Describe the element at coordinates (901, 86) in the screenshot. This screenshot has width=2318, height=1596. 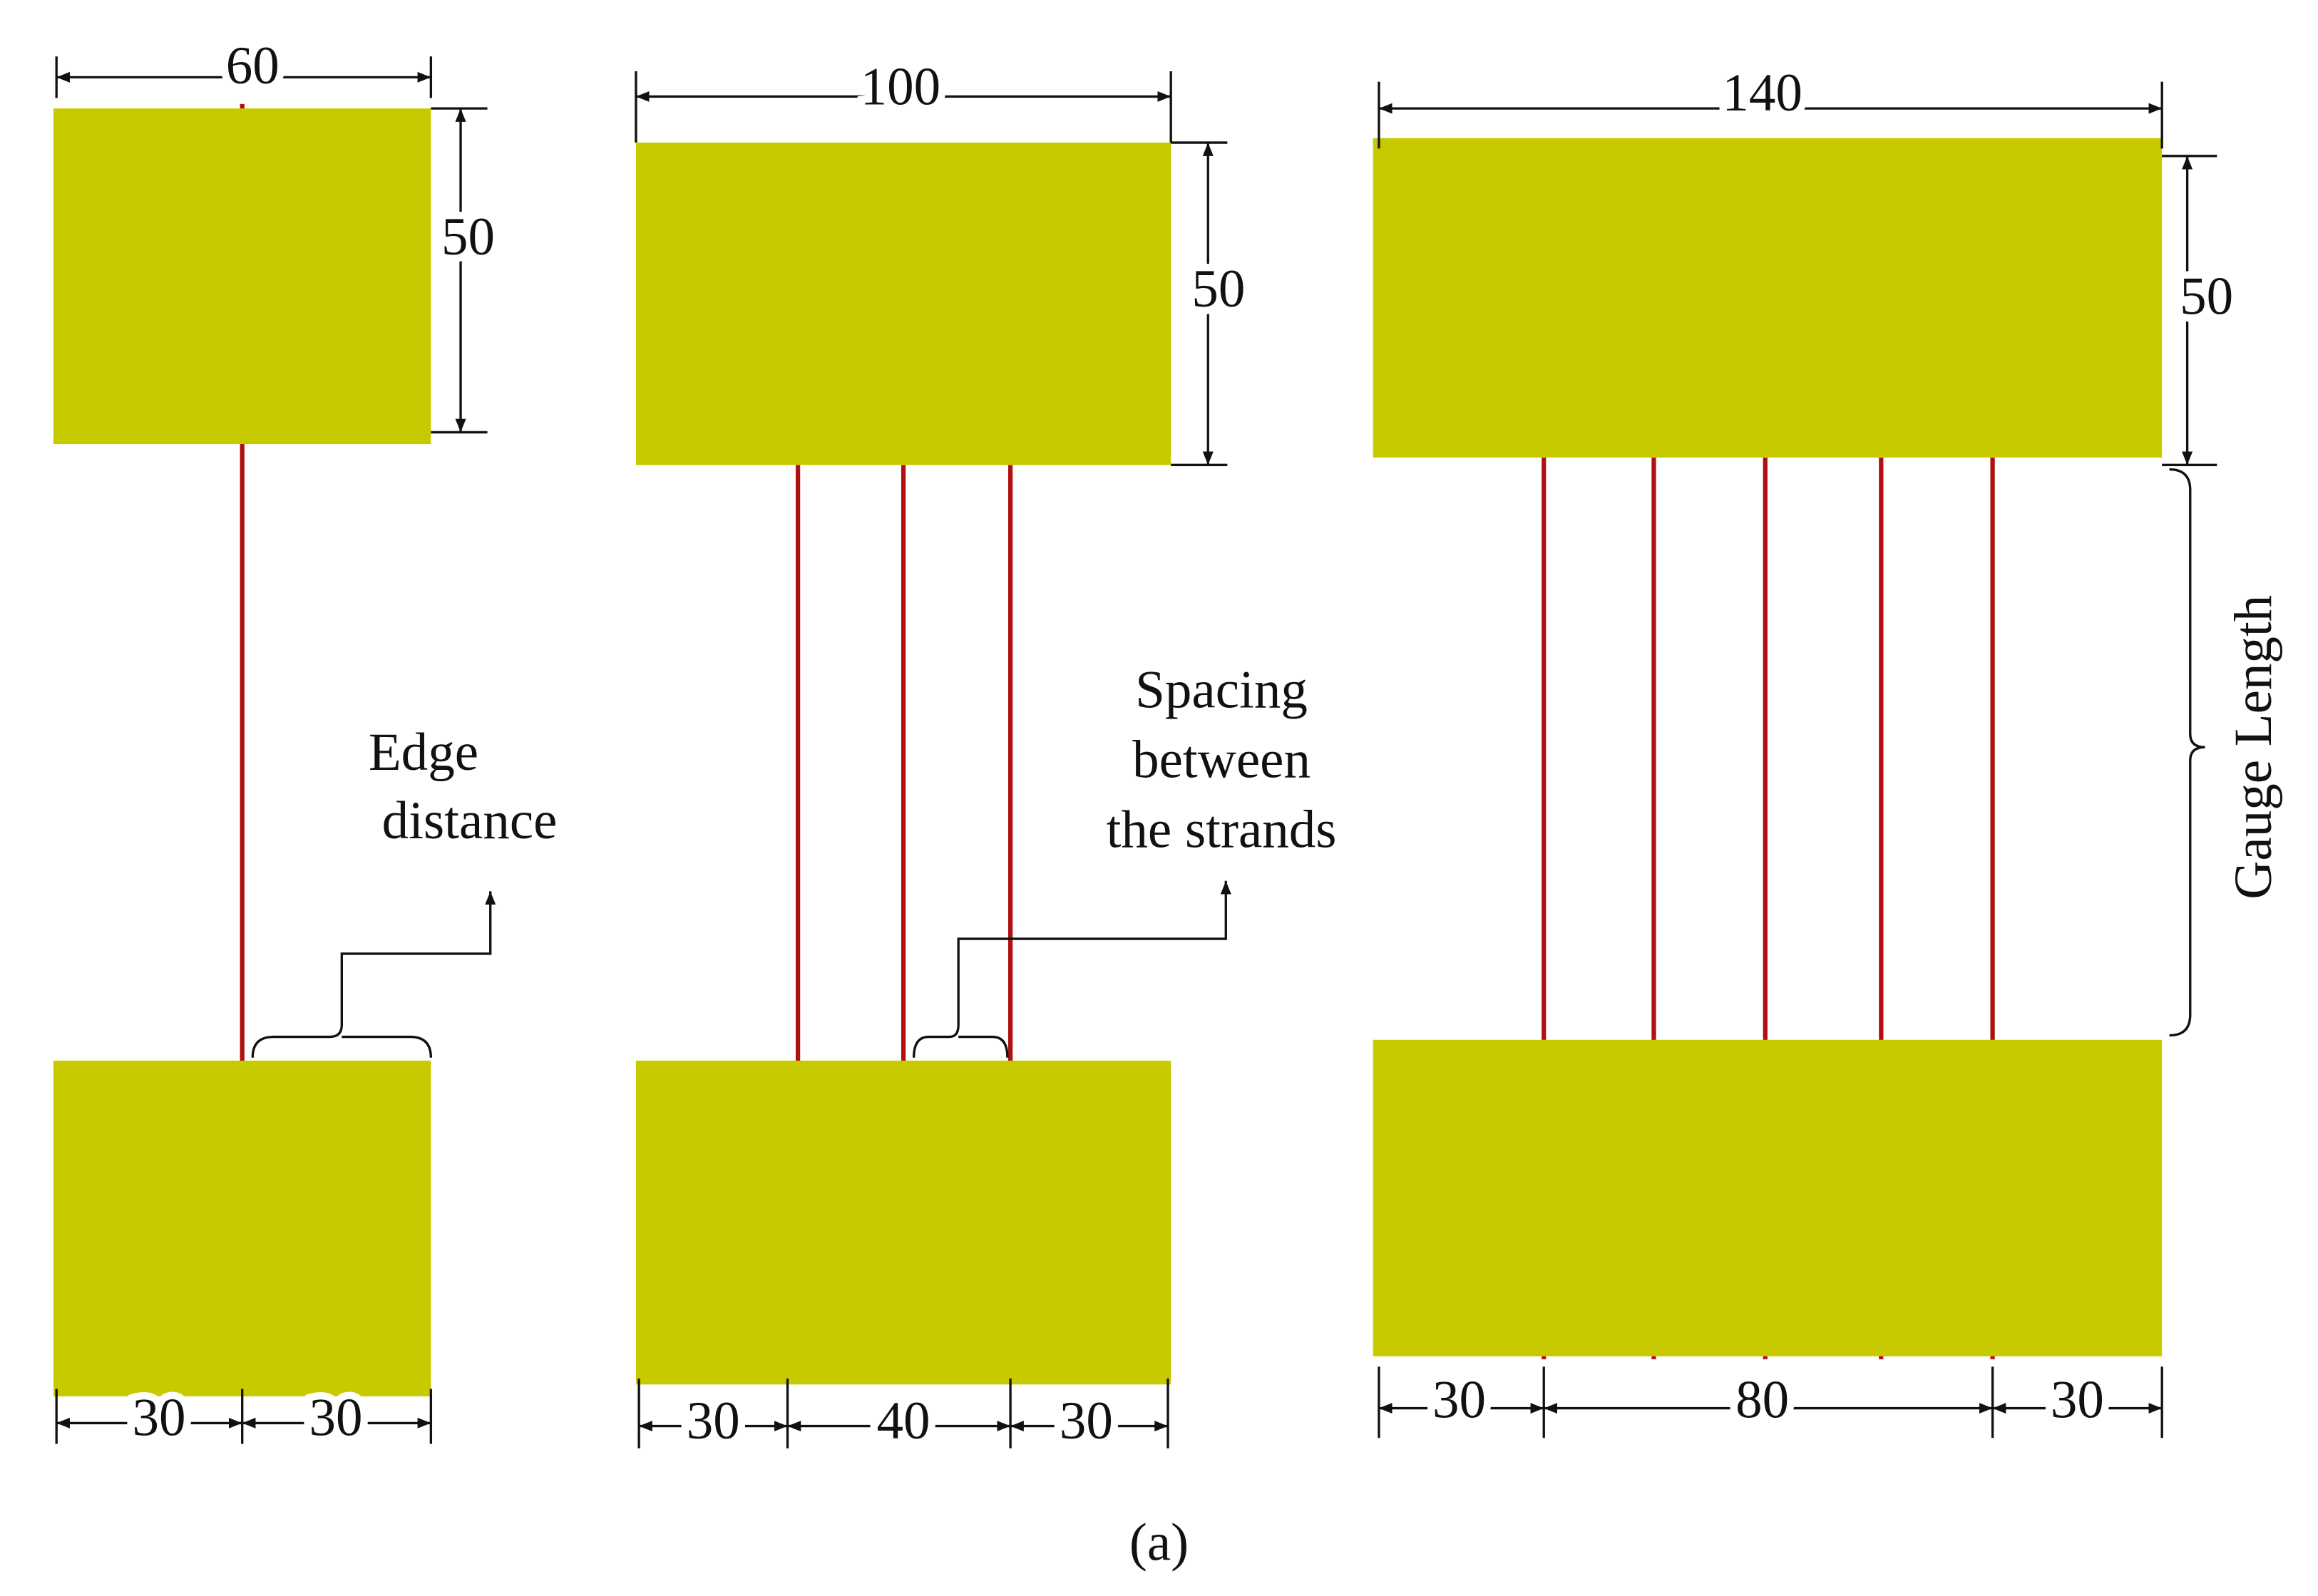
I see `width-label: 100` at that location.